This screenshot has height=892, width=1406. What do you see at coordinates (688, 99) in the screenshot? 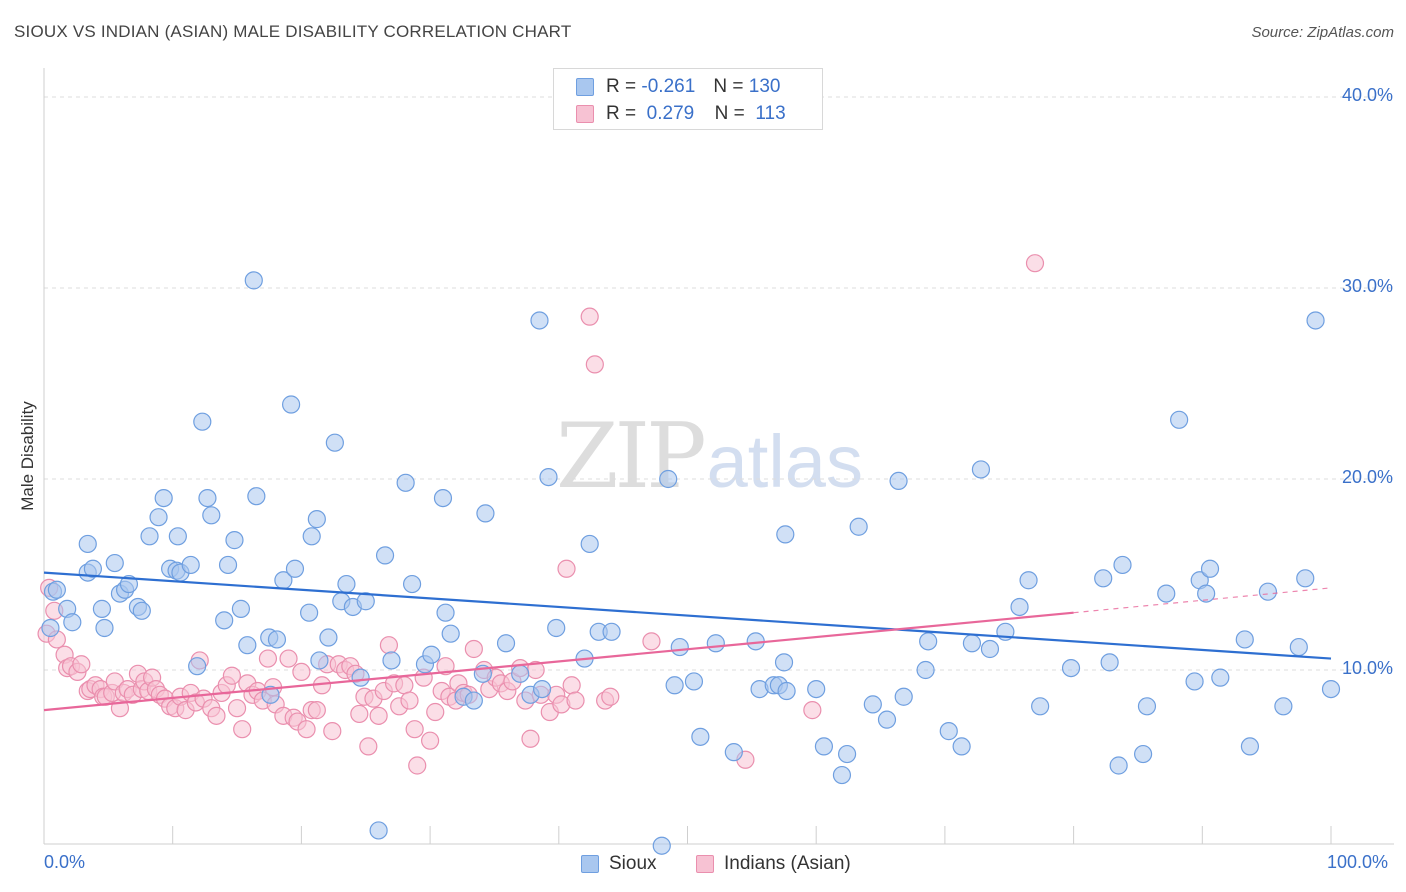
I see `correlation-legend: R = -0.261 N = 130 R = 0.279 N = 113` at bounding box center [688, 99].